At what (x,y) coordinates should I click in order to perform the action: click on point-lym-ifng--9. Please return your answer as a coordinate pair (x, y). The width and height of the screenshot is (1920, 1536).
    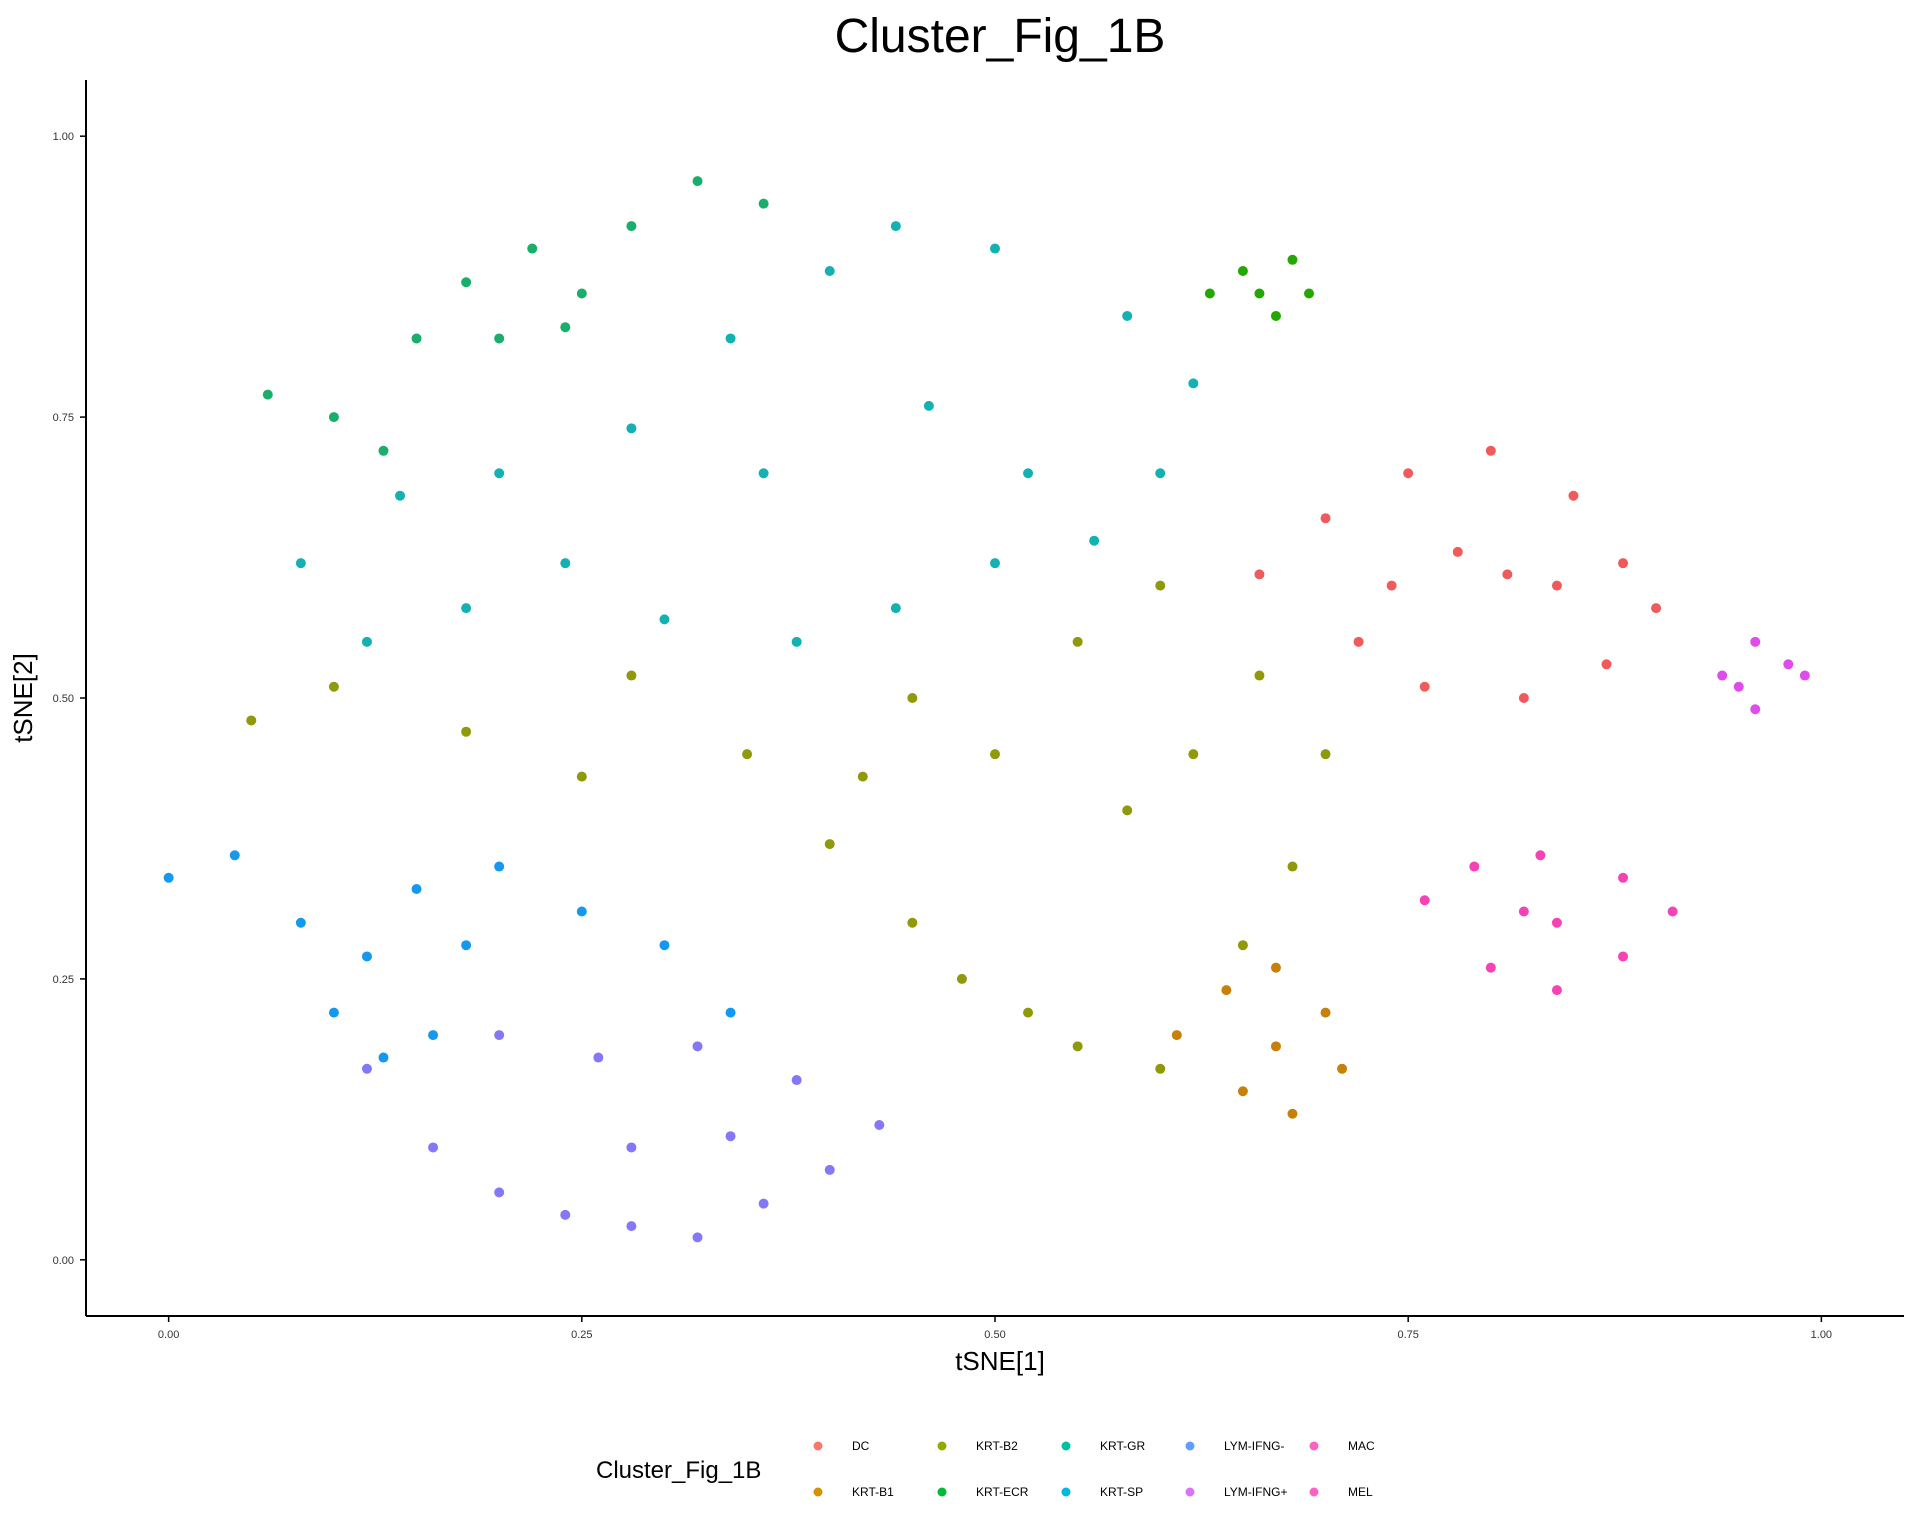
    Looking at the image, I should click on (581, 911).